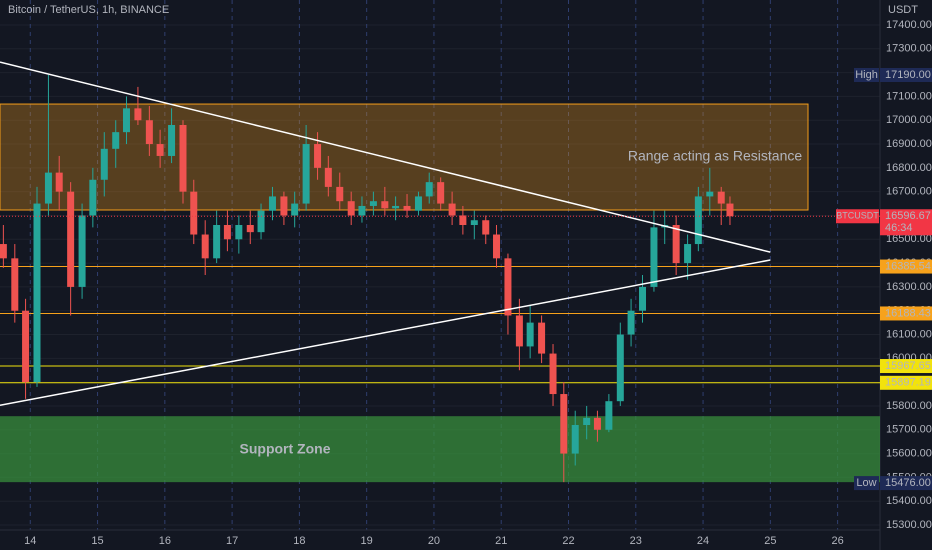  Describe the element at coordinates (715, 156) in the screenshot. I see `zone-label: Range acting as Resistance` at that location.